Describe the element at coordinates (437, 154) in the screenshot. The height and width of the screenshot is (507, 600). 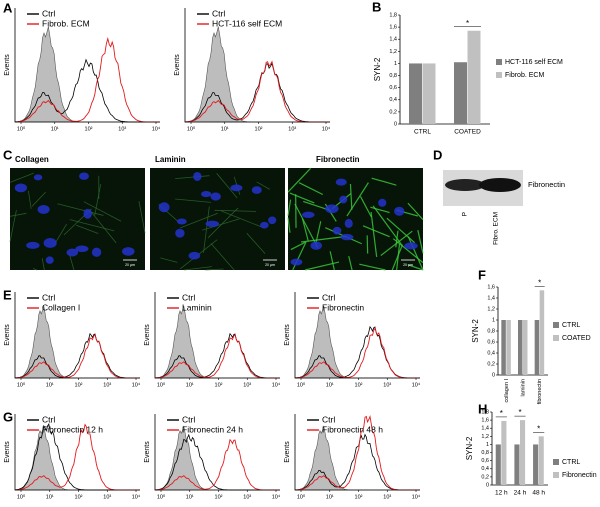
I see `panel-label: D` at that location.